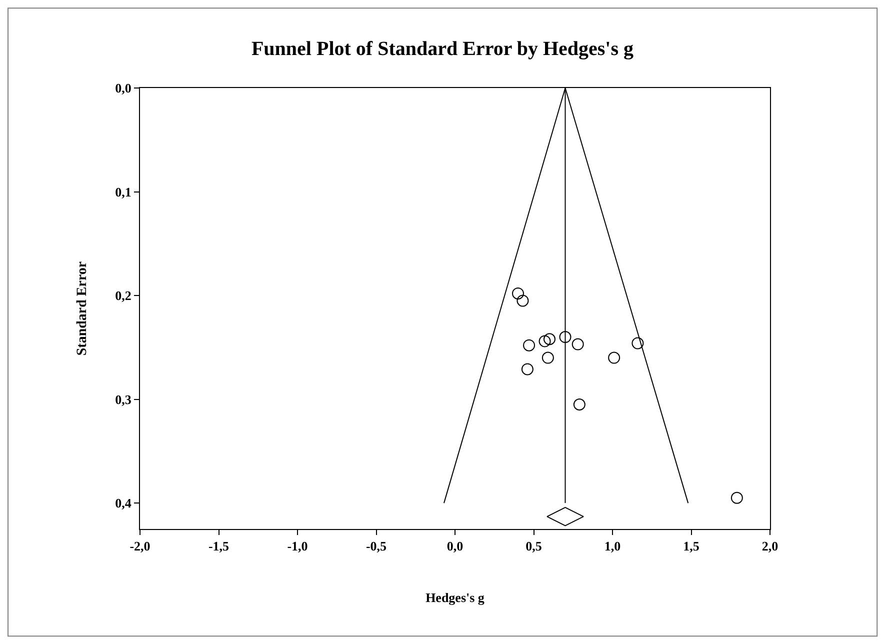  Describe the element at coordinates (140, 546) in the screenshot. I see `x-tick-label: -2,0` at that location.